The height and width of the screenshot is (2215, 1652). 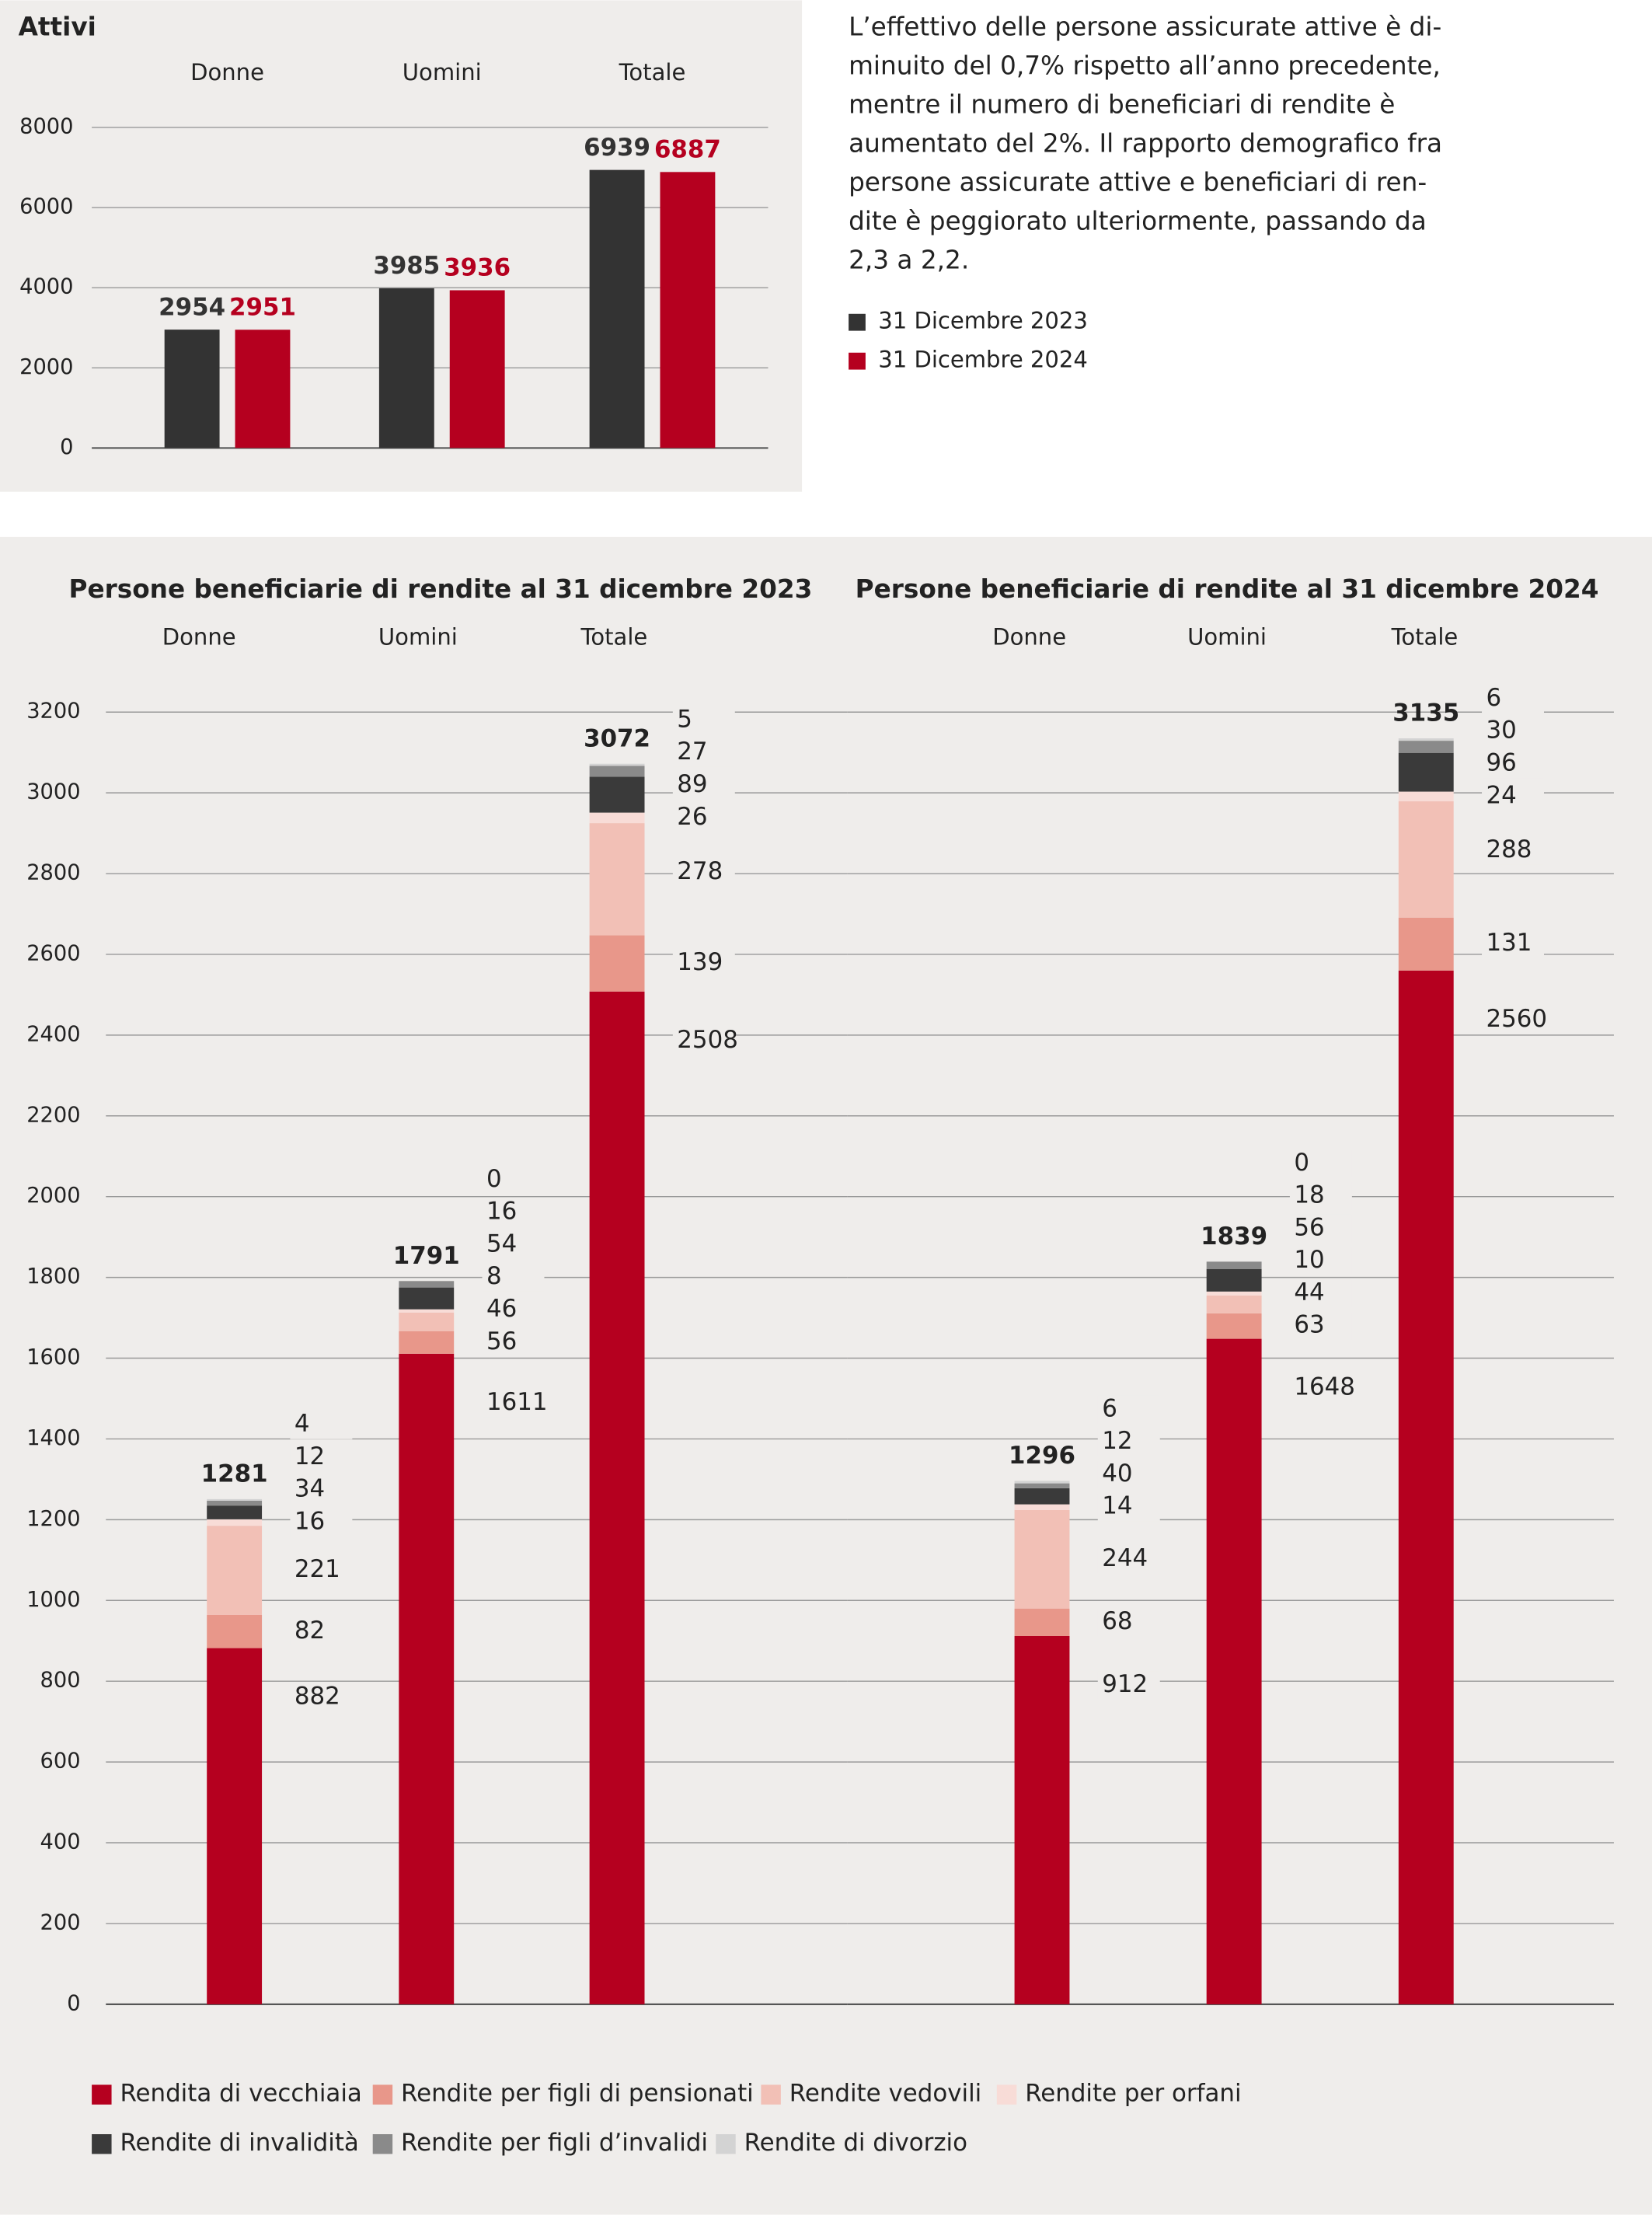 I want to click on value-label: 34, so click(x=310, y=1489).